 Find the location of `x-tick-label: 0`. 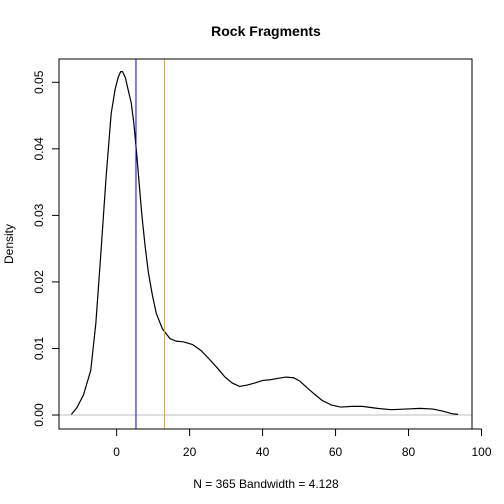

x-tick-label: 0 is located at coordinates (116, 452).